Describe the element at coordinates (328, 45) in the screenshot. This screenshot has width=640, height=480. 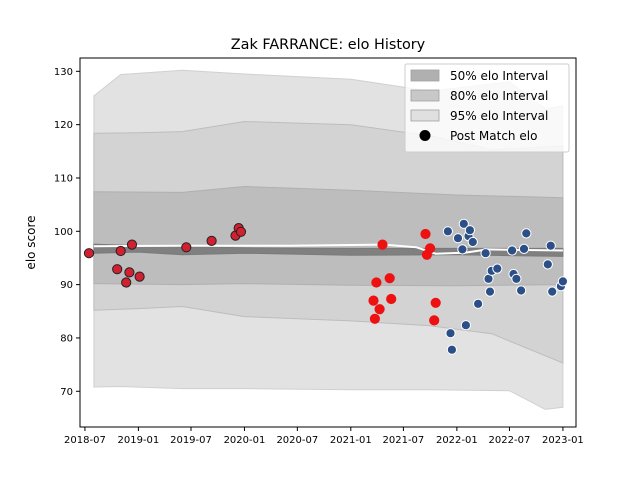
I see `chart-title: Zak FARRANCE: elo History` at that location.